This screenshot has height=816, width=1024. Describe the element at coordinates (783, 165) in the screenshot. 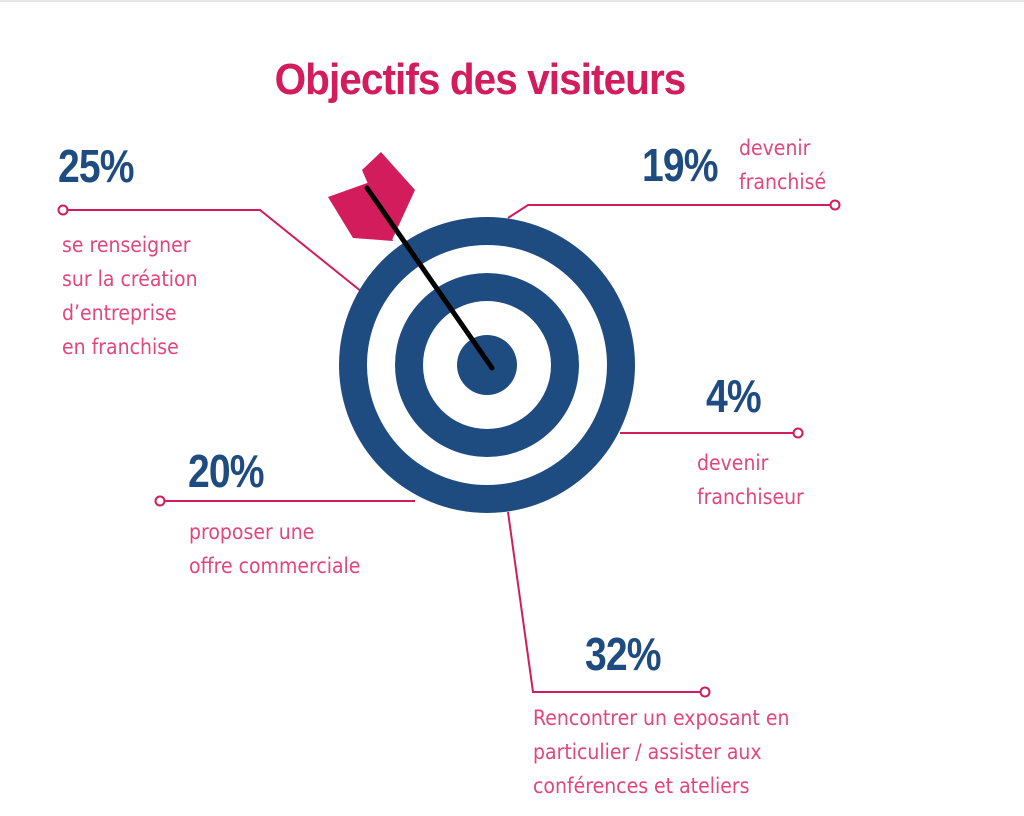

I see `label-franchise: devenir franchisé` at that location.